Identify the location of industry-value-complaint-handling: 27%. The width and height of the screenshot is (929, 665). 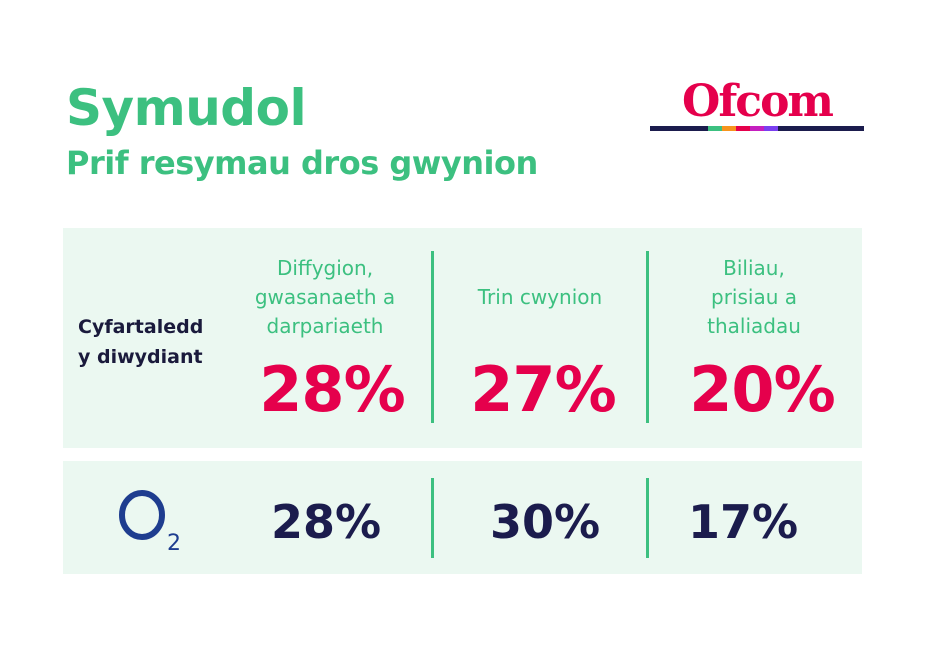
(543, 389).